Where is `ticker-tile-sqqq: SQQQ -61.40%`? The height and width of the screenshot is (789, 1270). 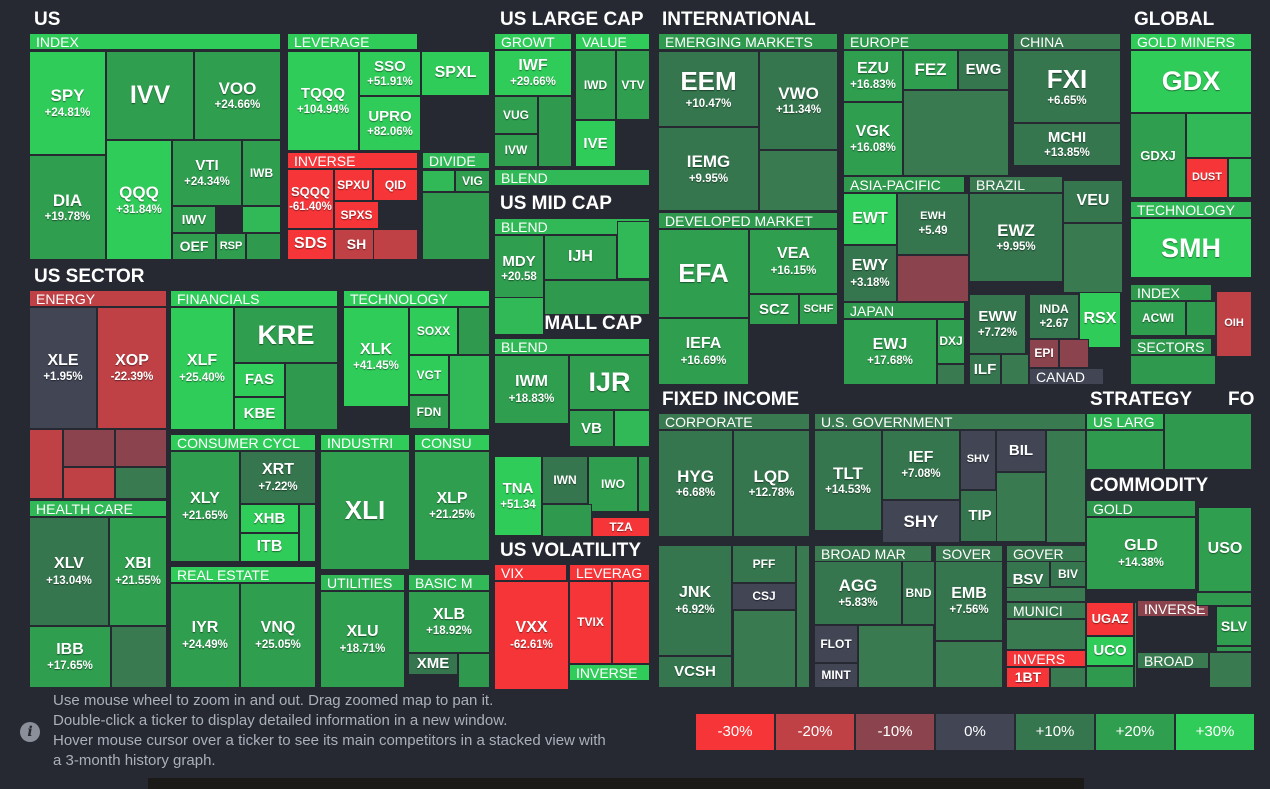 ticker-tile-sqqq: SQQQ -61.40% is located at coordinates (310, 199).